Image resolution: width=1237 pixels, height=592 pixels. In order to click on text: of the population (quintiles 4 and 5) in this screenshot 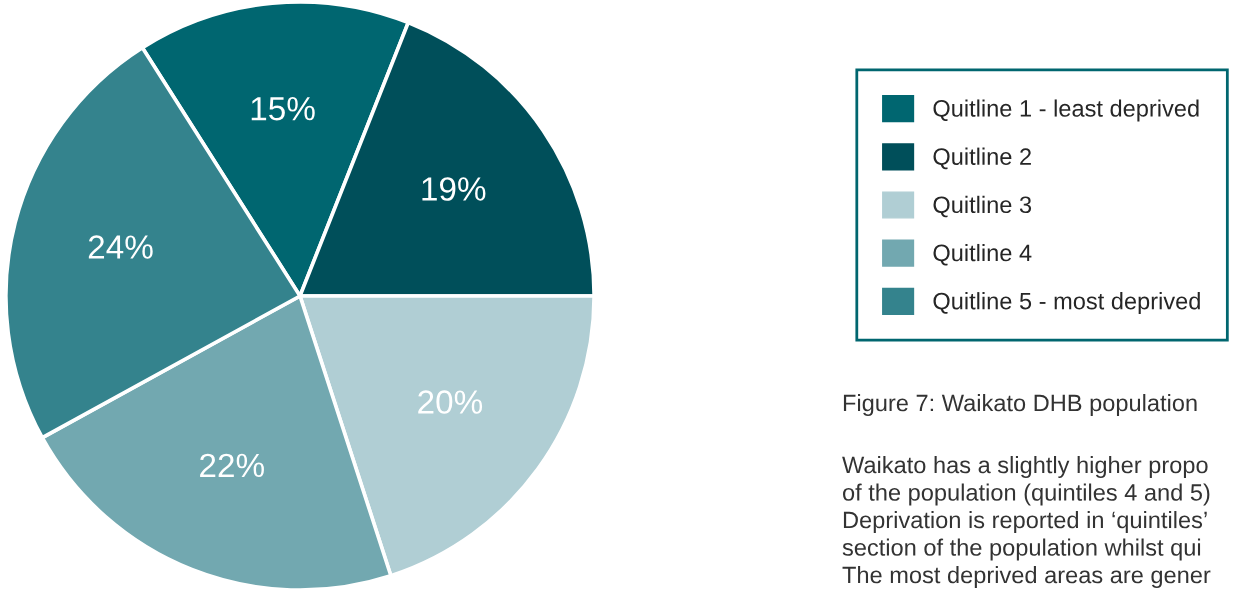, I will do `click(1026, 494)`.